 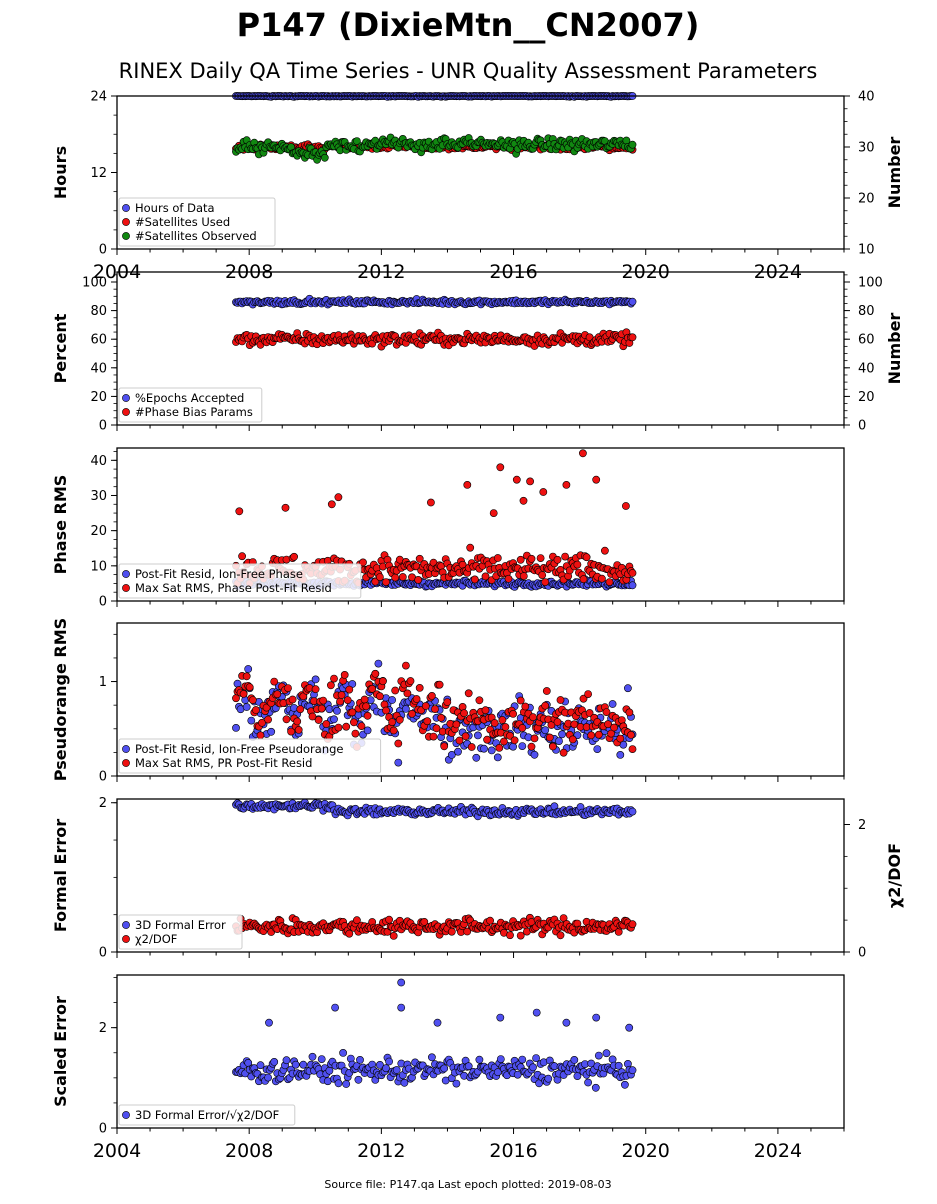 What do you see at coordinates (239, 749) in the screenshot?
I see `legend-label: Post-Fit Resid, Ion-Free Pseudorange` at bounding box center [239, 749].